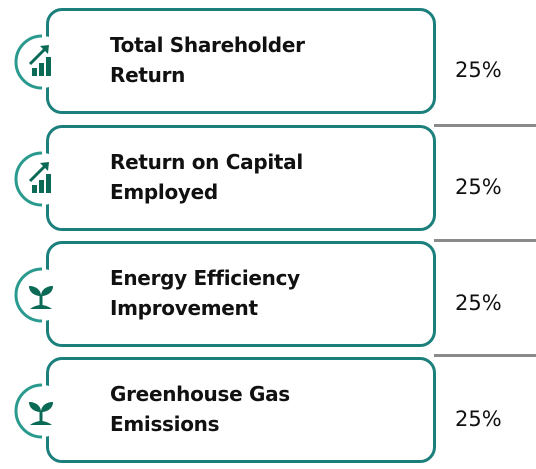 The width and height of the screenshot is (536, 469). Describe the element at coordinates (205, 293) in the screenshot. I see `item-label: Energy Efficiency Improvement` at that location.